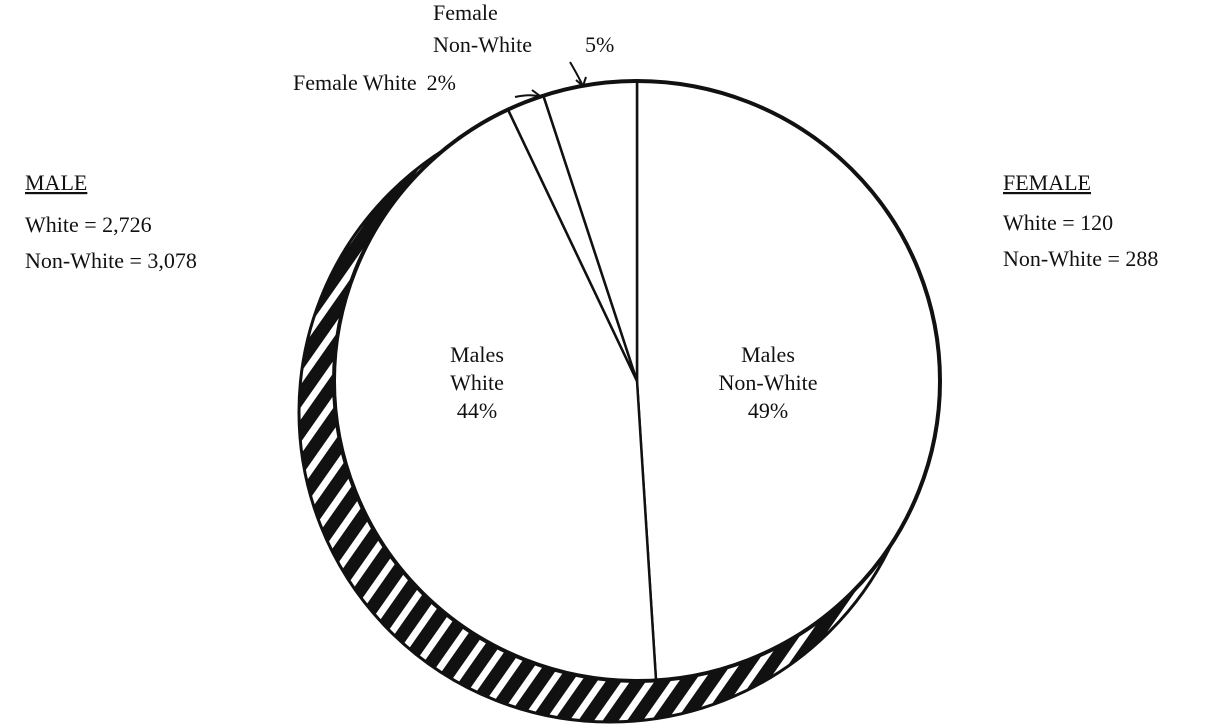  I want to click on value-label: 5%, so click(599, 44).